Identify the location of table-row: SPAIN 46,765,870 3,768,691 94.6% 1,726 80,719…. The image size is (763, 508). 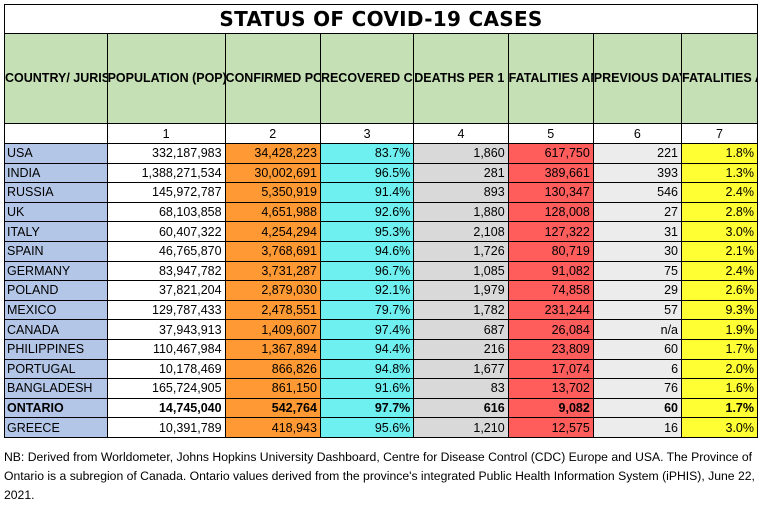
(381, 251).